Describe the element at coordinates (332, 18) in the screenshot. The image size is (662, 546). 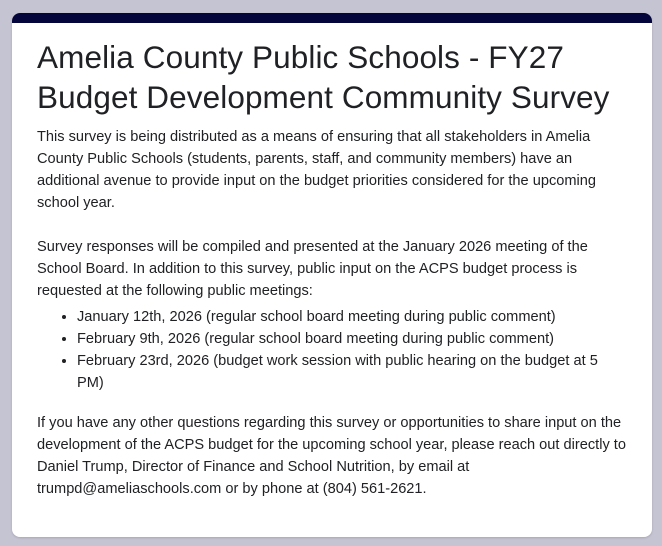
I see `theme-accent-bar` at that location.